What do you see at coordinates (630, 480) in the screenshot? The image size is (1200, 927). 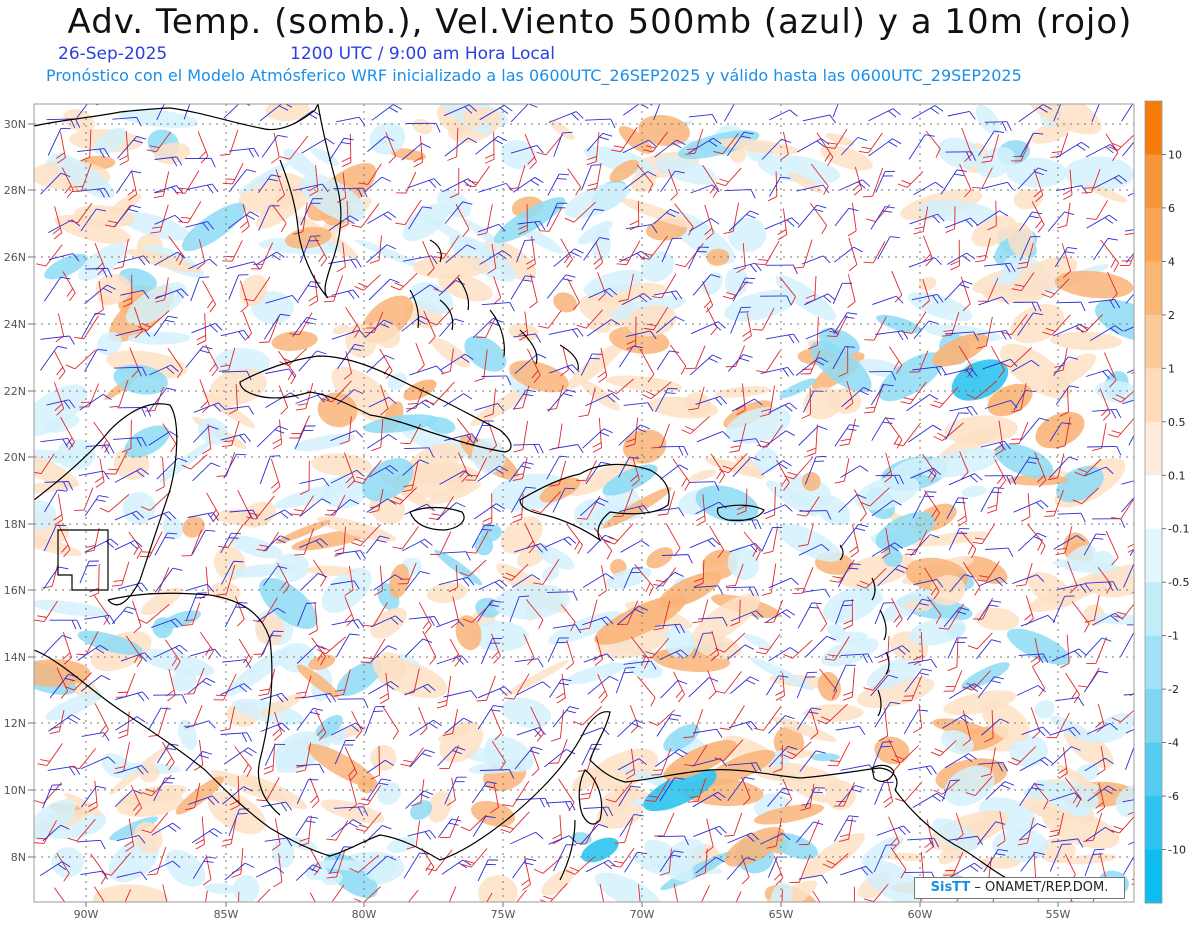 I see `shade-feature` at bounding box center [630, 480].